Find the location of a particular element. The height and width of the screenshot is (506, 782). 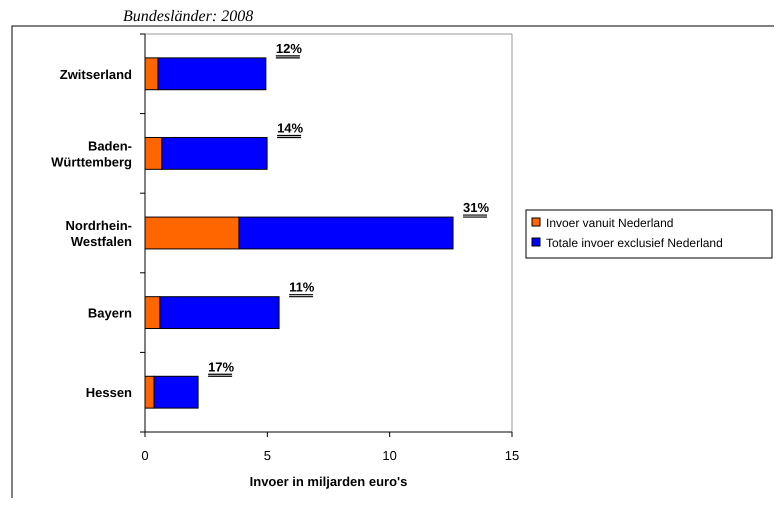

y-tick-label: Hessen is located at coordinates (109, 392).